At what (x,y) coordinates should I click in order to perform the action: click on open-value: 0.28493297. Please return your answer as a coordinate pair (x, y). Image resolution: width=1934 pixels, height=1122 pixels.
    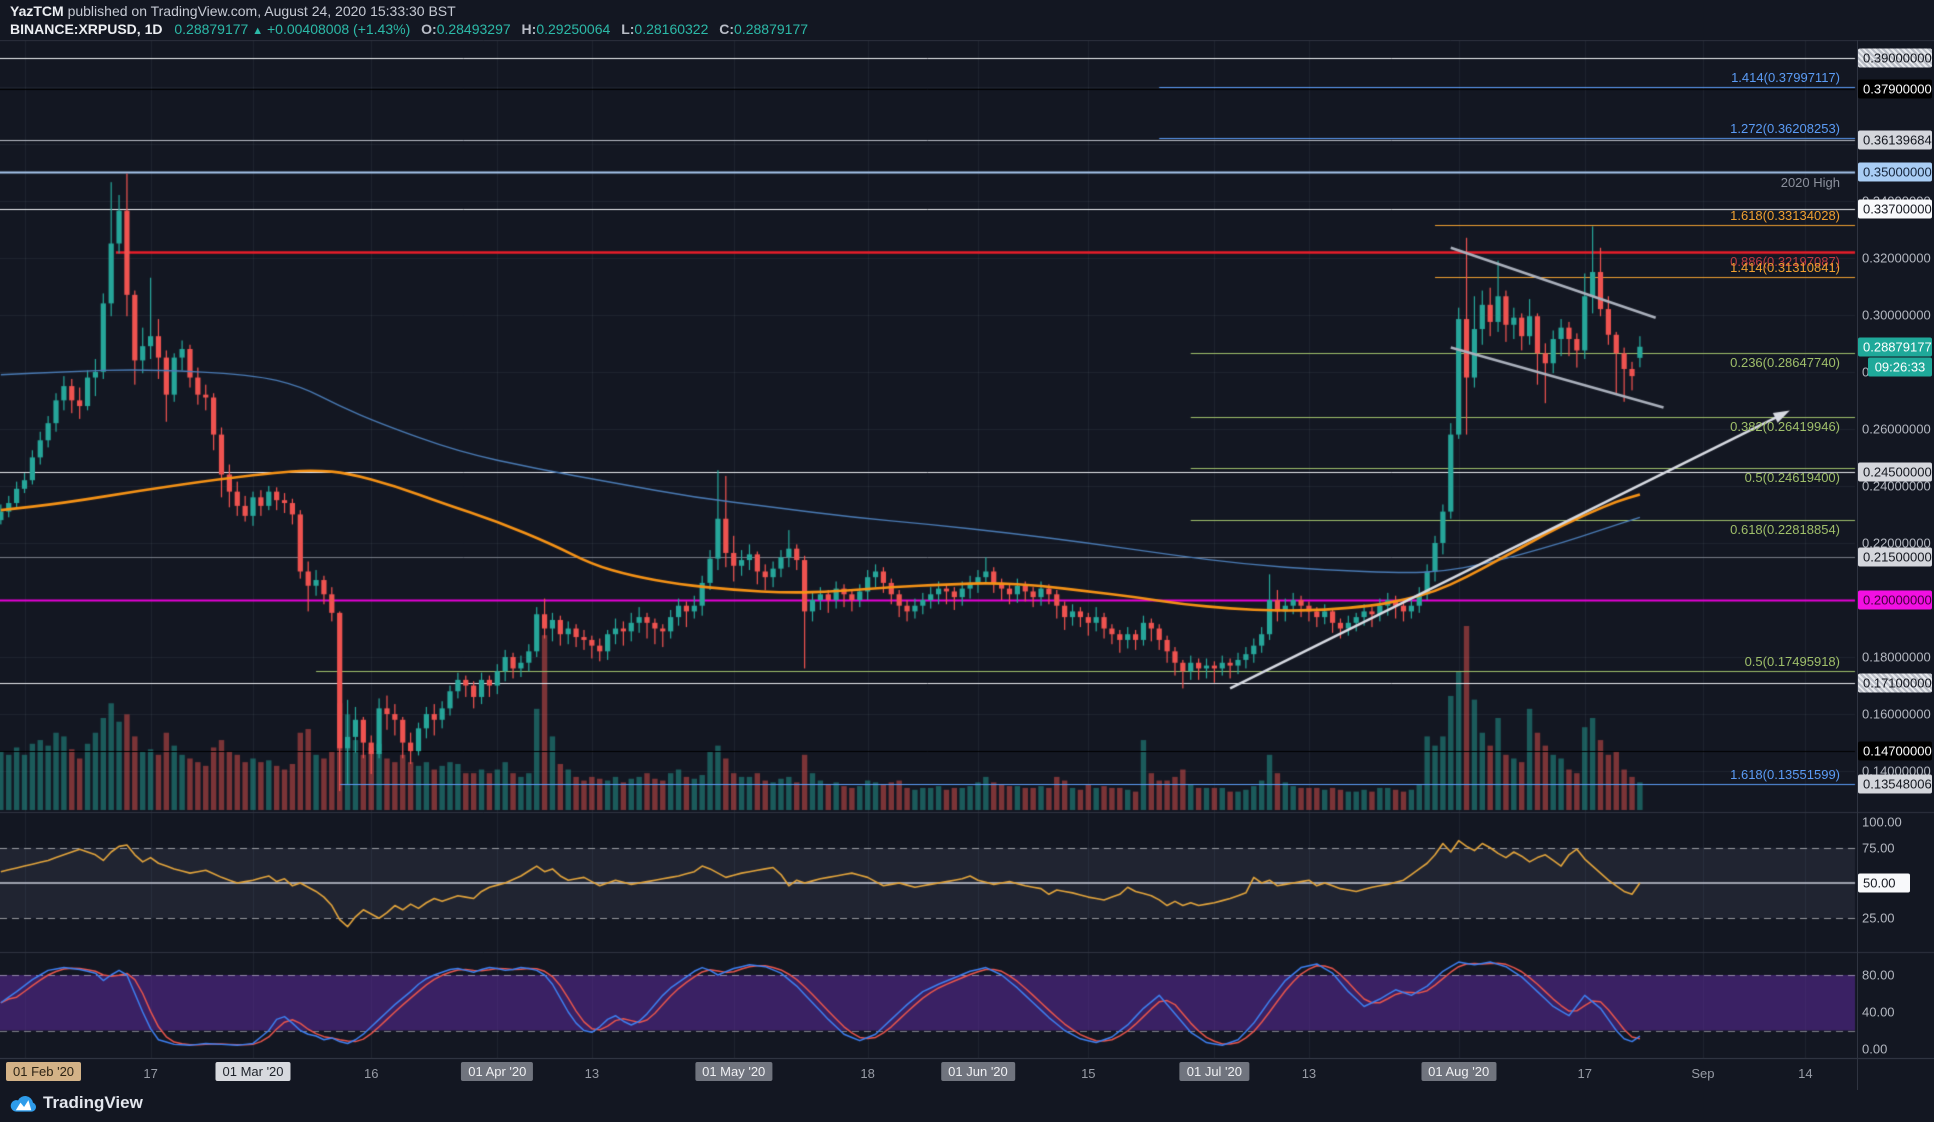
    Looking at the image, I should click on (473, 29).